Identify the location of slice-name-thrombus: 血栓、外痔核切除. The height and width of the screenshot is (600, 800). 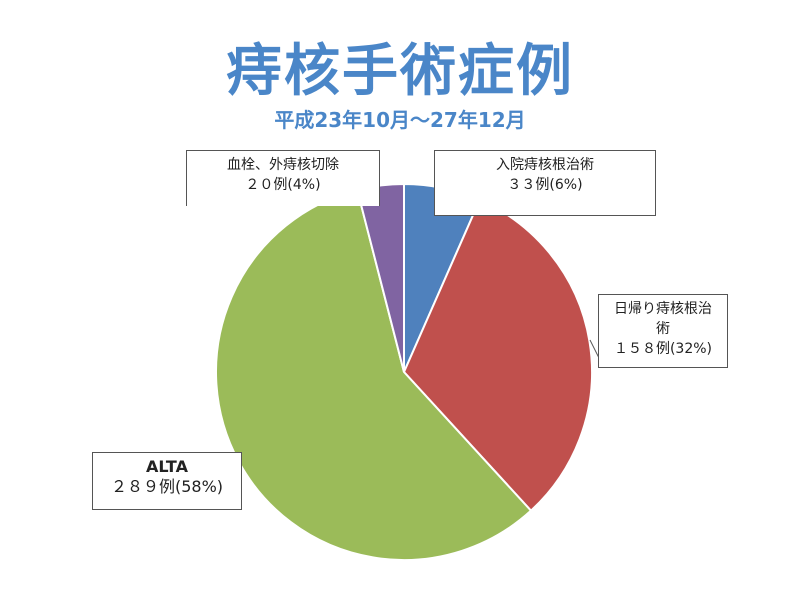
(283, 165).